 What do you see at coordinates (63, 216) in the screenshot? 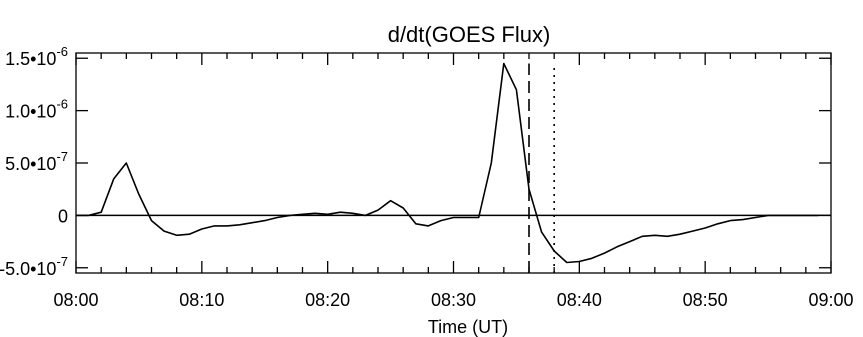
I see `y-tick-label: 0` at bounding box center [63, 216].